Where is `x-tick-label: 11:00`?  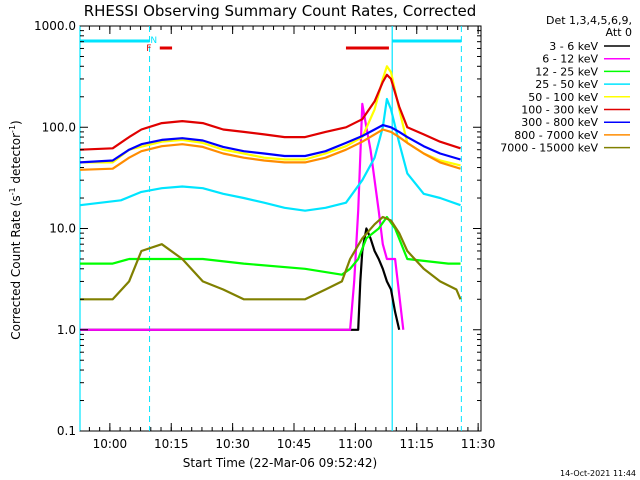 x-tick-label: 11:00 is located at coordinates (355, 444).